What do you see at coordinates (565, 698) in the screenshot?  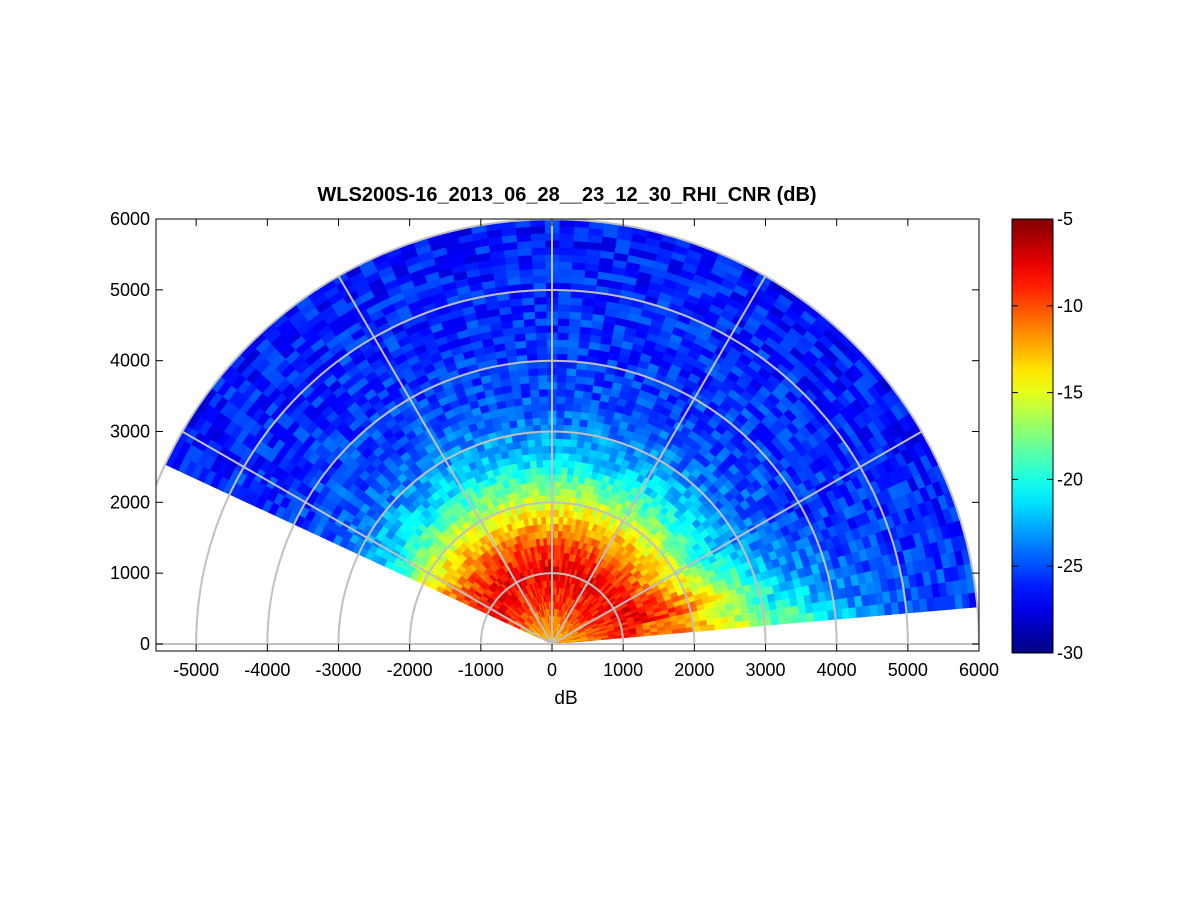 I see `x-axis-label: dB` at bounding box center [565, 698].